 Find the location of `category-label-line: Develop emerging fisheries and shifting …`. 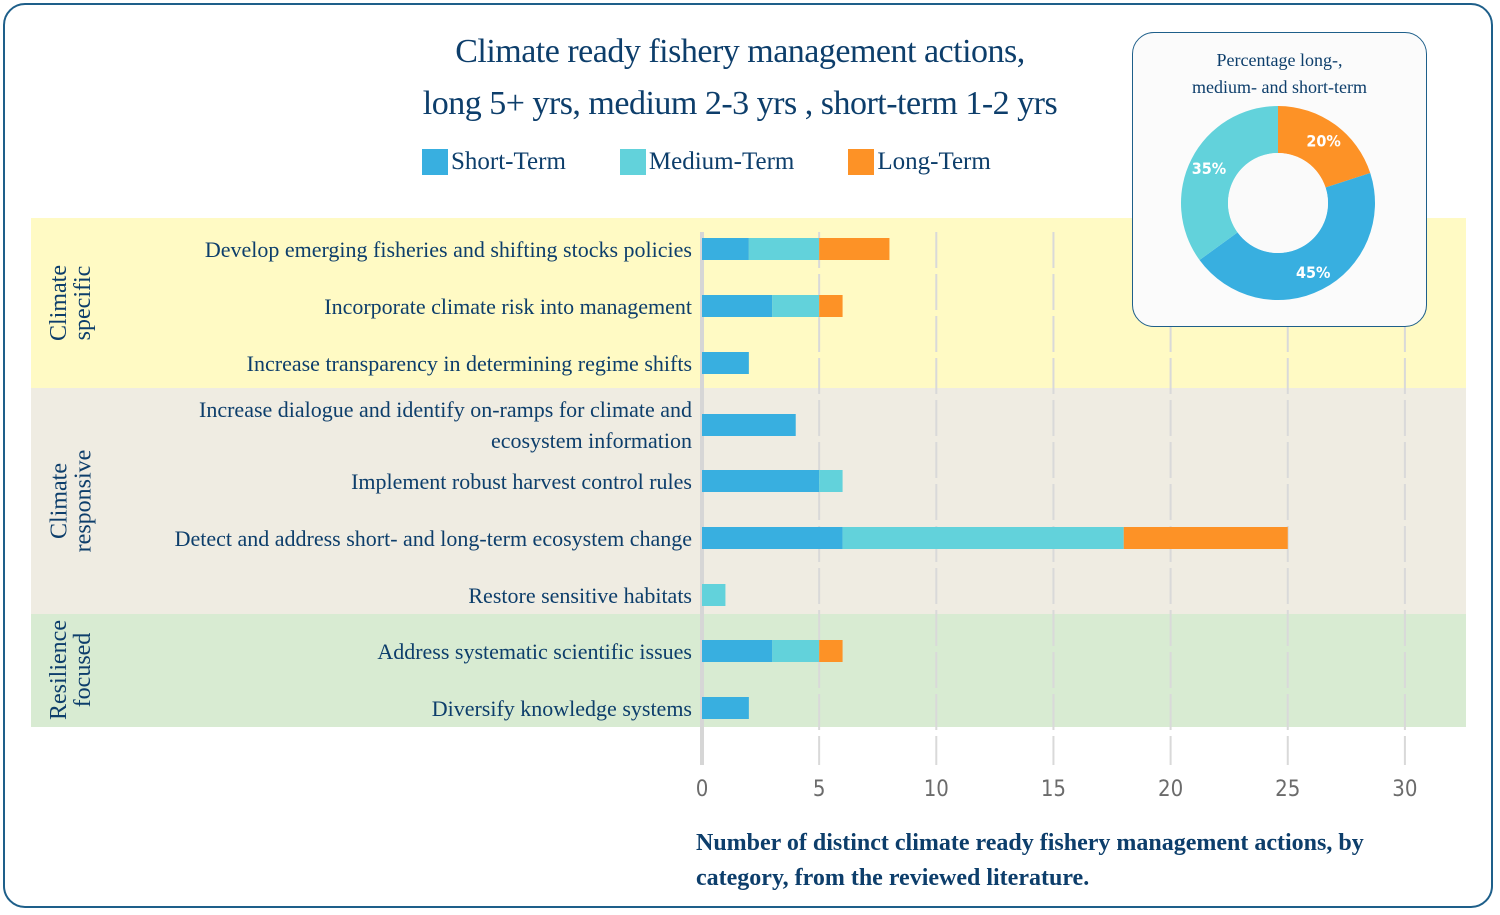

category-label-line: Develop emerging fisheries and shifting … is located at coordinates (448, 249).